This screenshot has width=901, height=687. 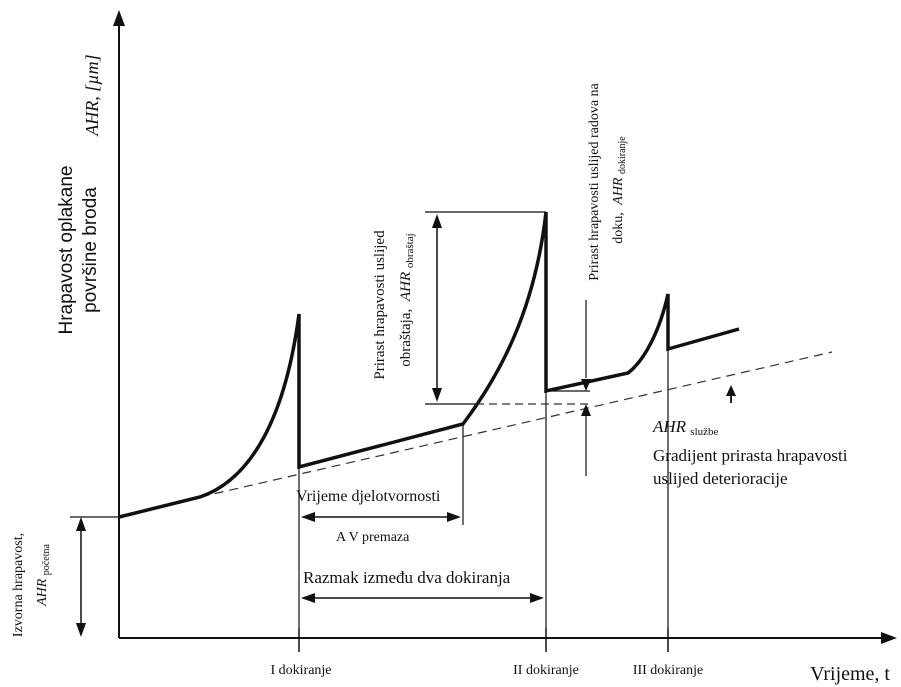 What do you see at coordinates (537, 598) in the screenshot?
I see `docking-arrow-right` at bounding box center [537, 598].